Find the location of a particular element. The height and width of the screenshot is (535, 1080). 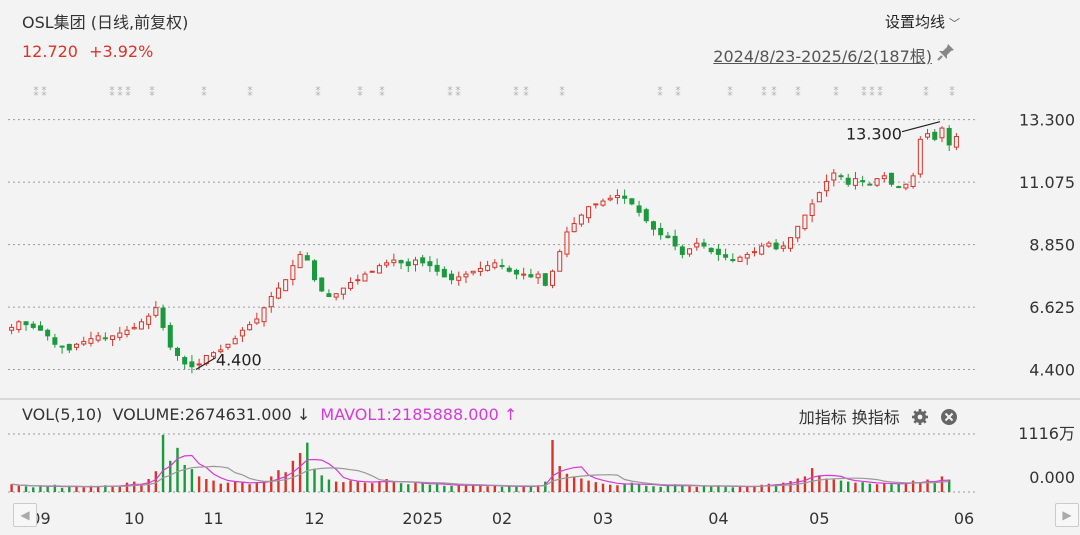

close-icon is located at coordinates (949, 417).